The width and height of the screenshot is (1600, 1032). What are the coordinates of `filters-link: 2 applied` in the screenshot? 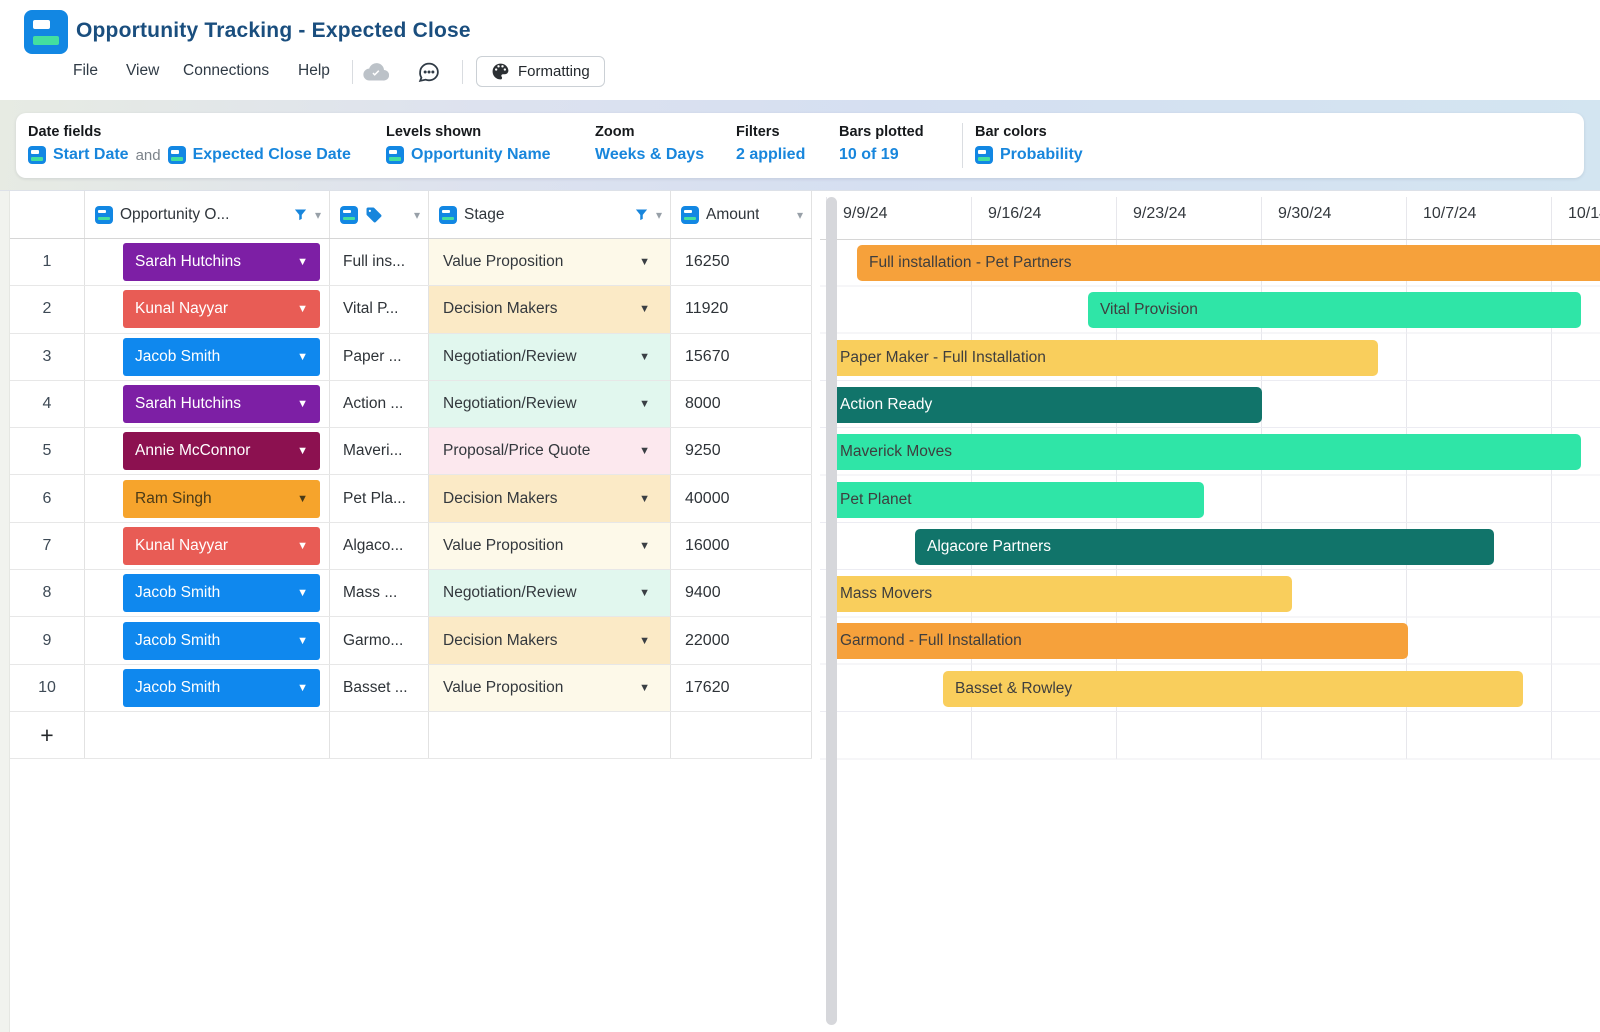 It's located at (771, 154).